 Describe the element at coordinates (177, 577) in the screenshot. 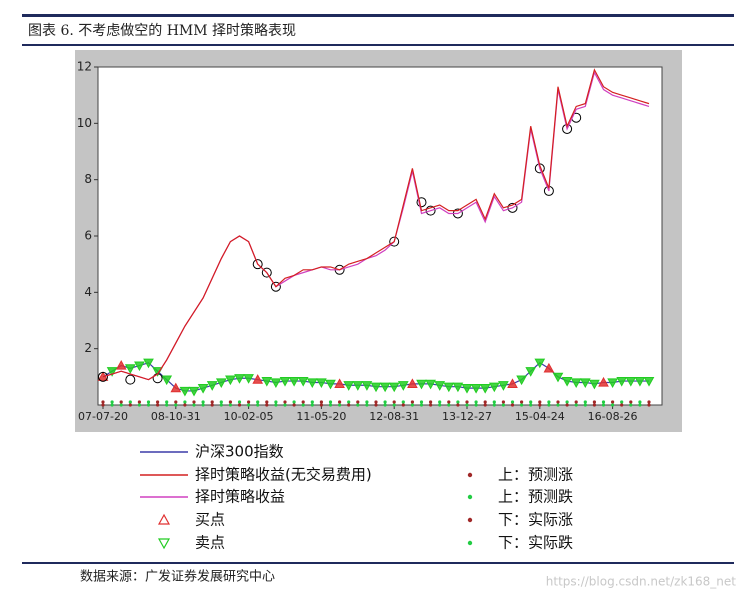

I see `footer-source: 数据来源：广发证券发展研究中心` at that location.